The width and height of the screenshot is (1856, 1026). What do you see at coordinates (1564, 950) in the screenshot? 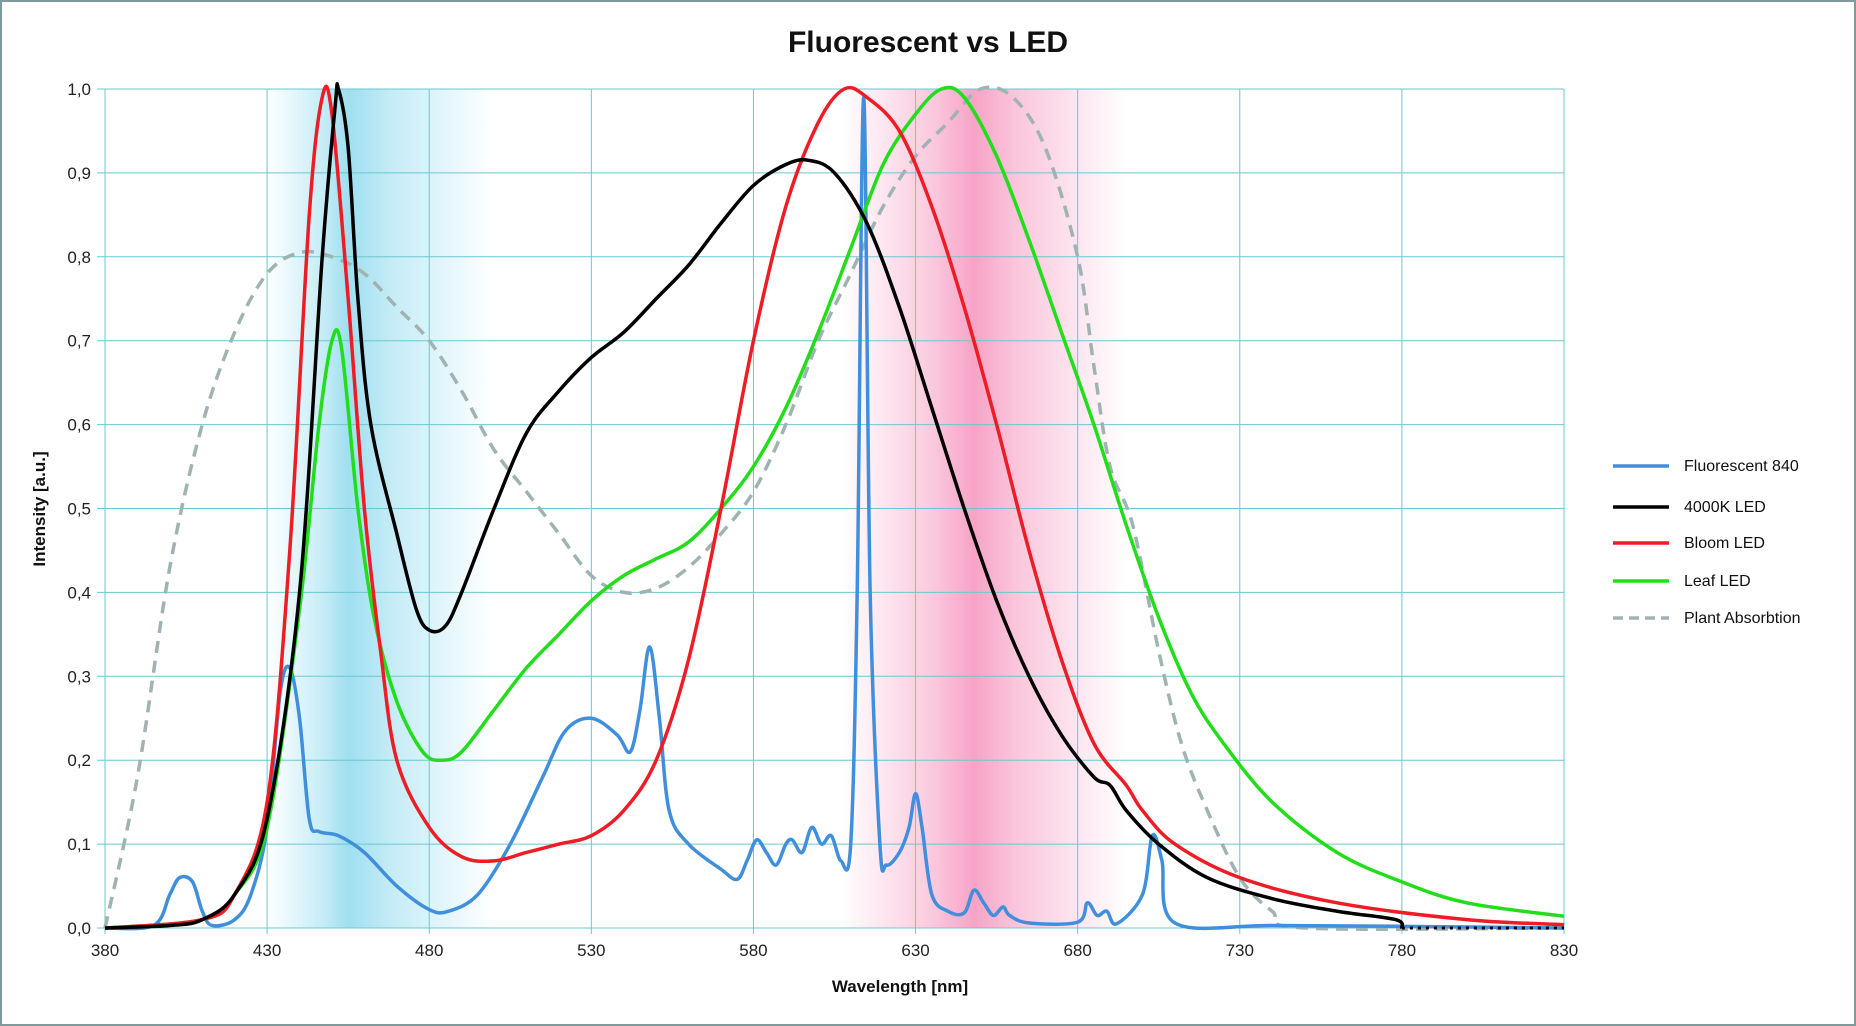
I see `x-tick-label: 830` at bounding box center [1564, 950].